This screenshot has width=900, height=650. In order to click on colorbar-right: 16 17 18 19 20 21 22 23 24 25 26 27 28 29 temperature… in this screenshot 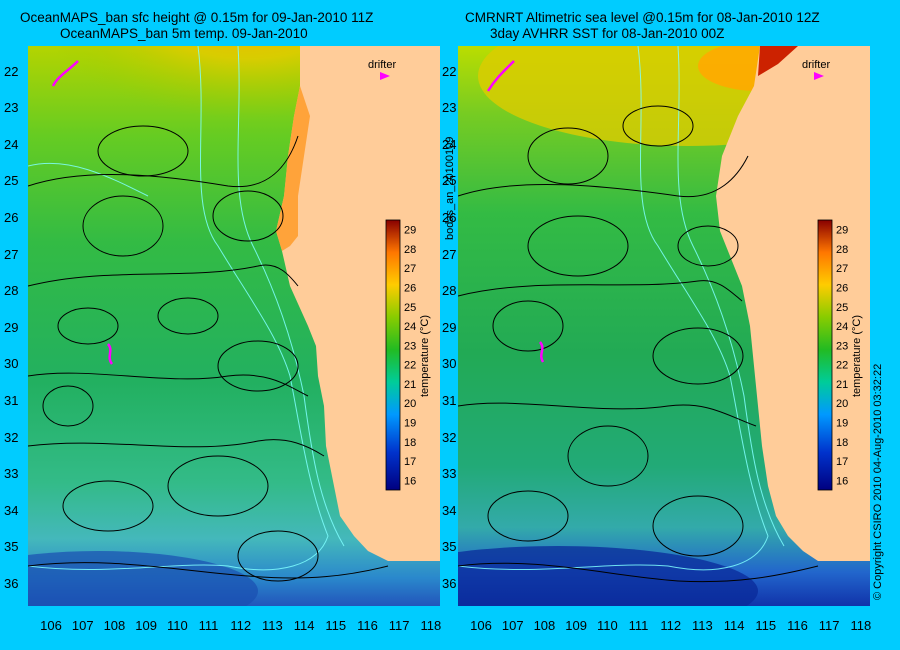, I will do `click(840, 355)`.